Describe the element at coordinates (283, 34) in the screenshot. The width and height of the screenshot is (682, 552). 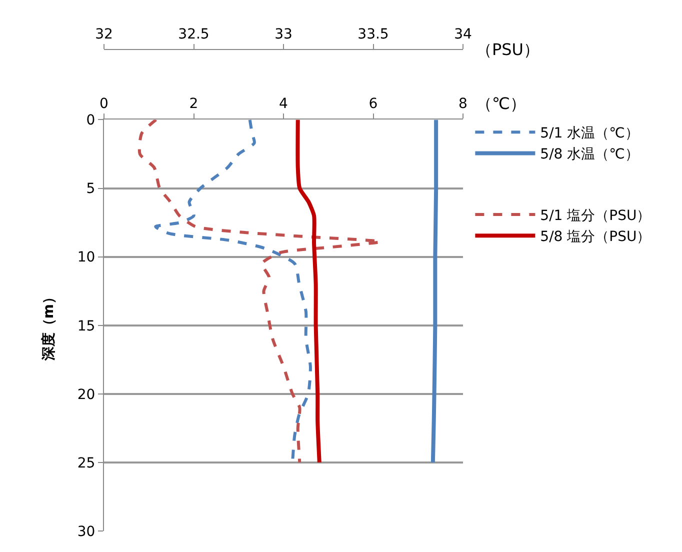
I see `x2-tick-label: 33` at that location.